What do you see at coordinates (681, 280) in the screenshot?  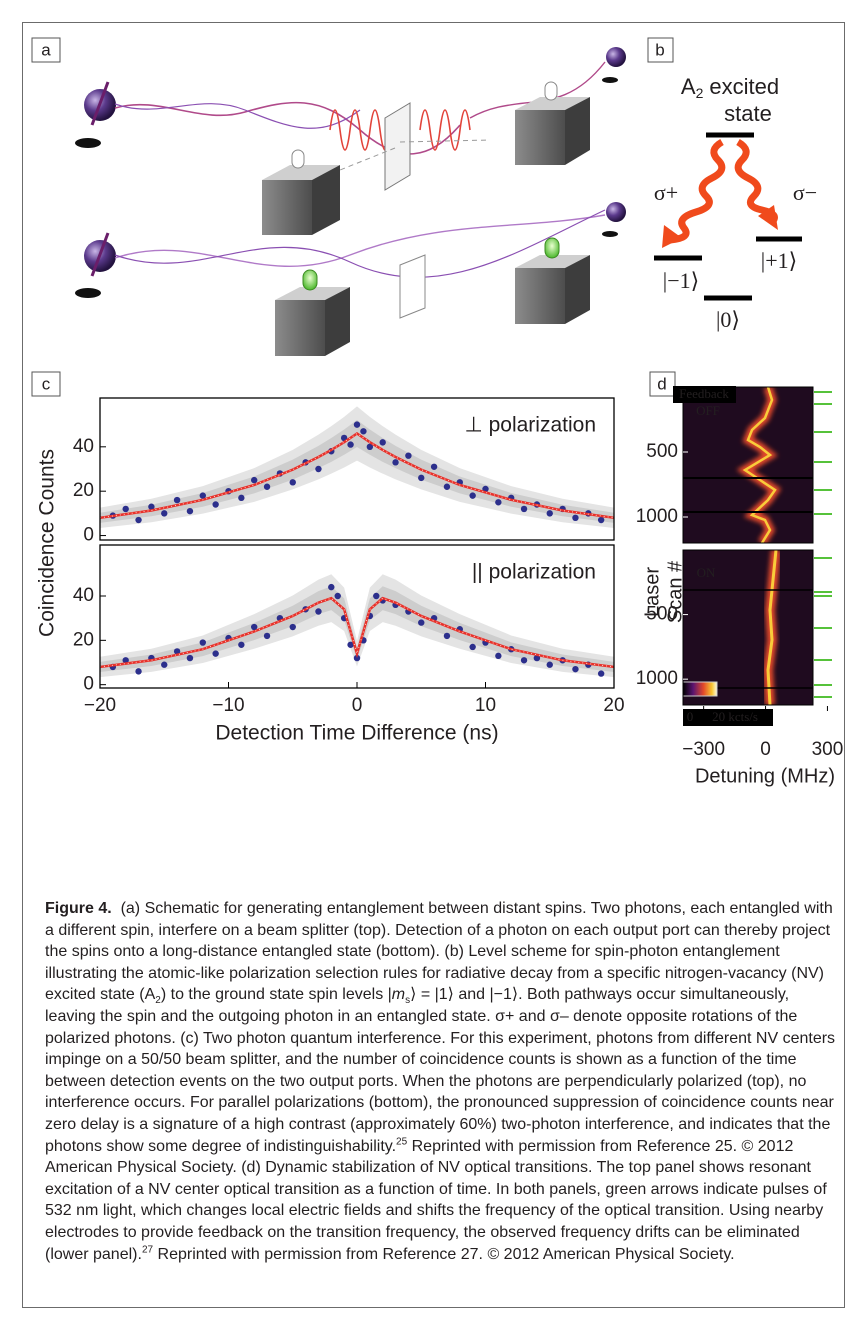 I see `level-label: |−1⟩` at bounding box center [681, 280].